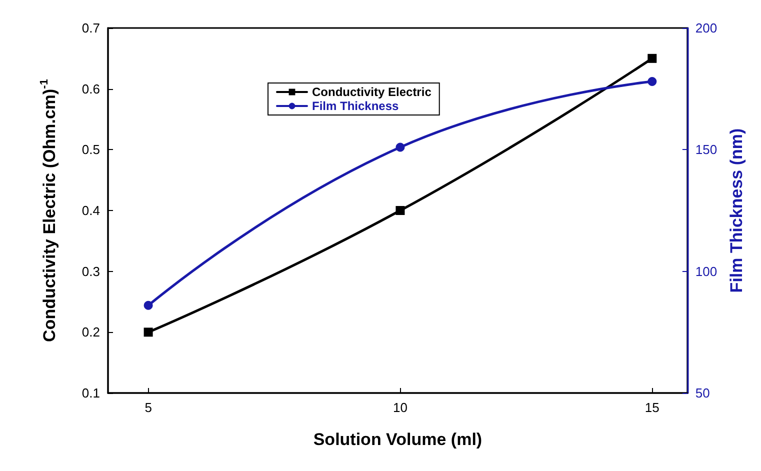  Describe the element at coordinates (706, 150) in the screenshot. I see `y2-tick-label: 150` at that location.